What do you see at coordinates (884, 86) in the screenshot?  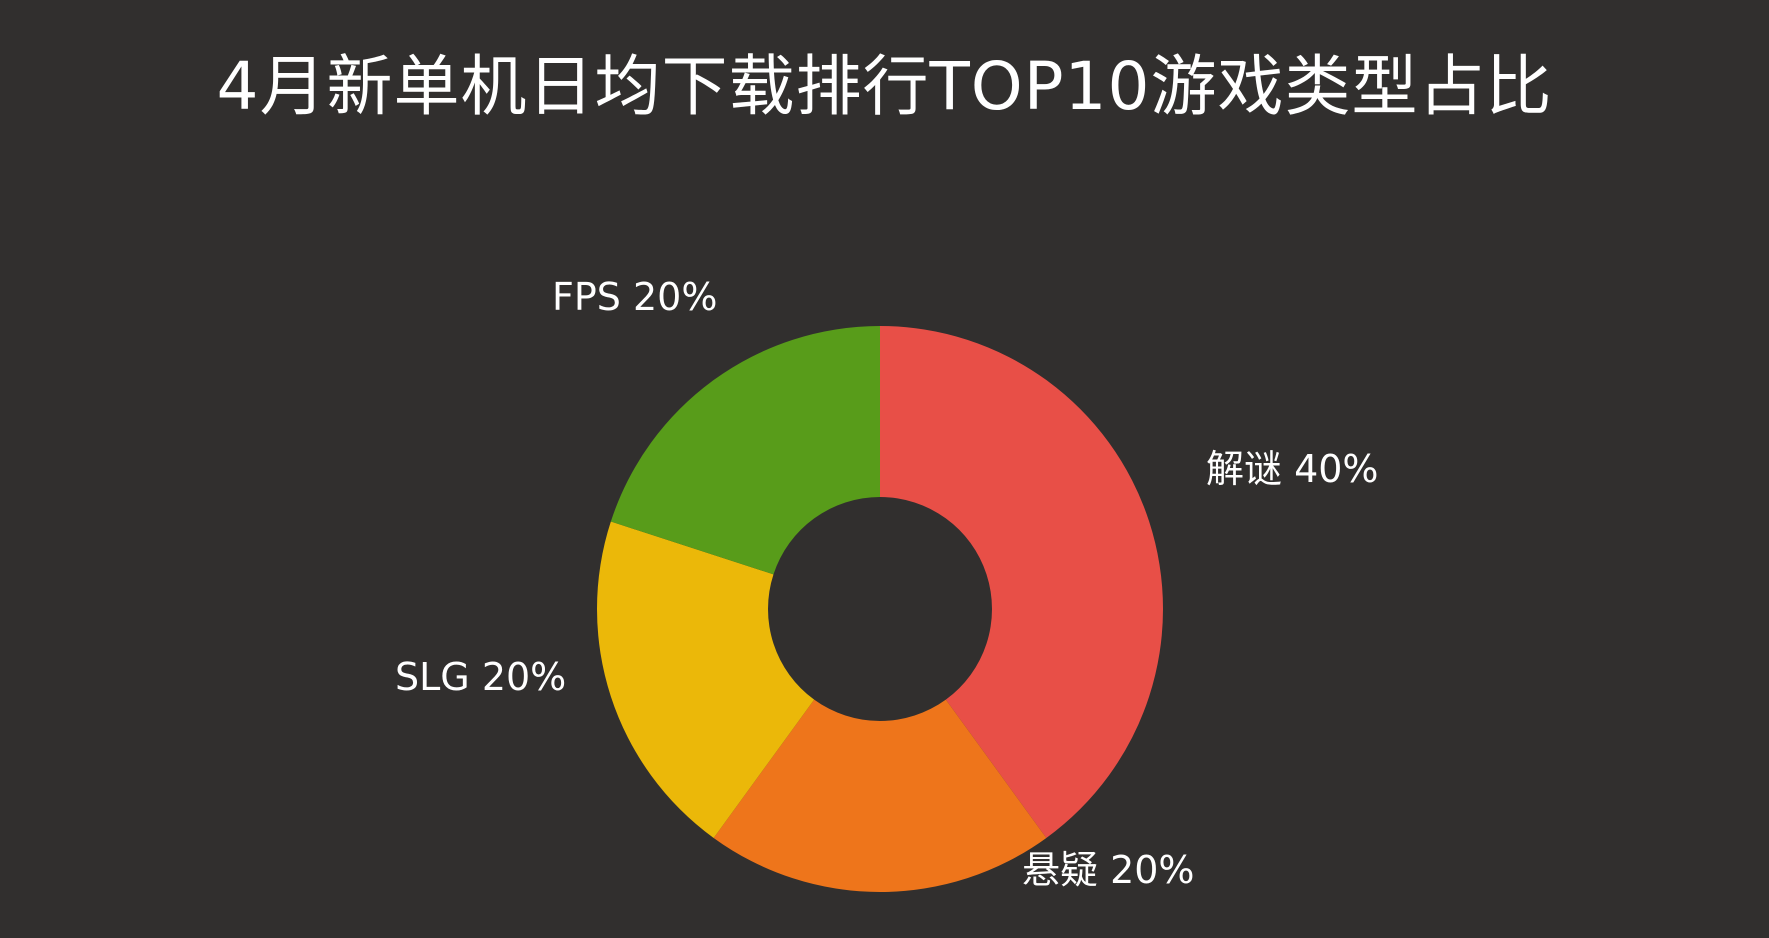 I see `chart-title: 4月新单机日均下载排行TOP10游戏类型占比` at bounding box center [884, 86].